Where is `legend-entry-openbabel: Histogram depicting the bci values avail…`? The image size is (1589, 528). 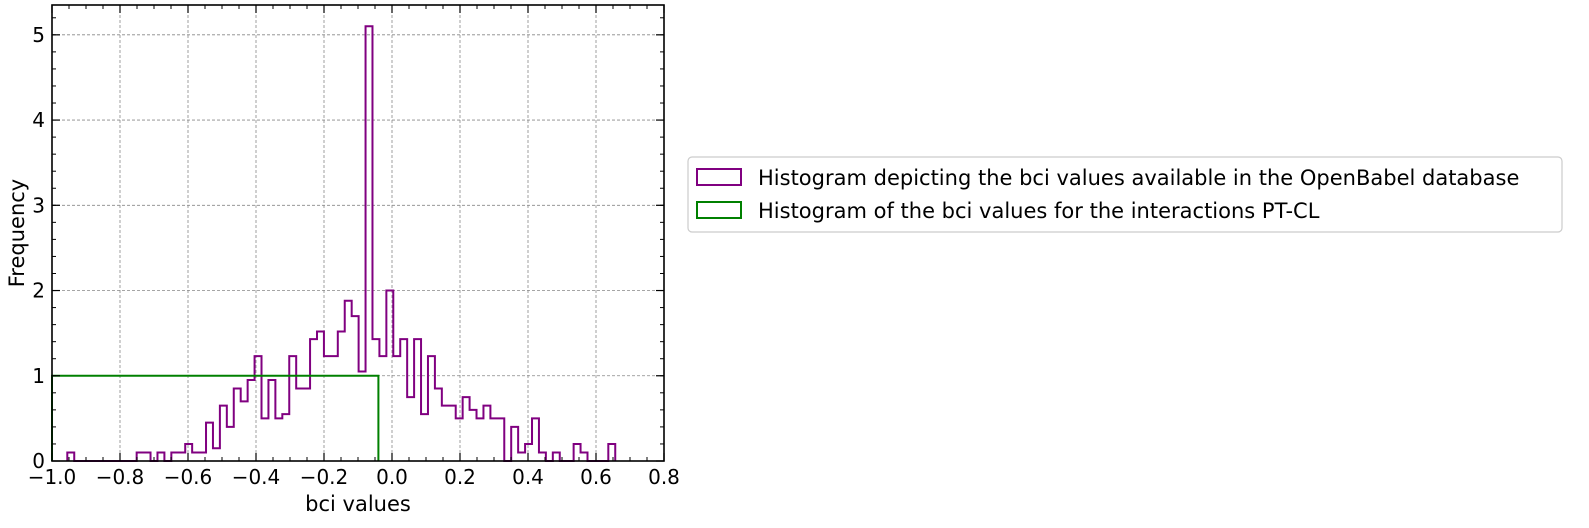 legend-entry-openbabel: Histogram depicting the bci values avail… is located at coordinates (1138, 178).